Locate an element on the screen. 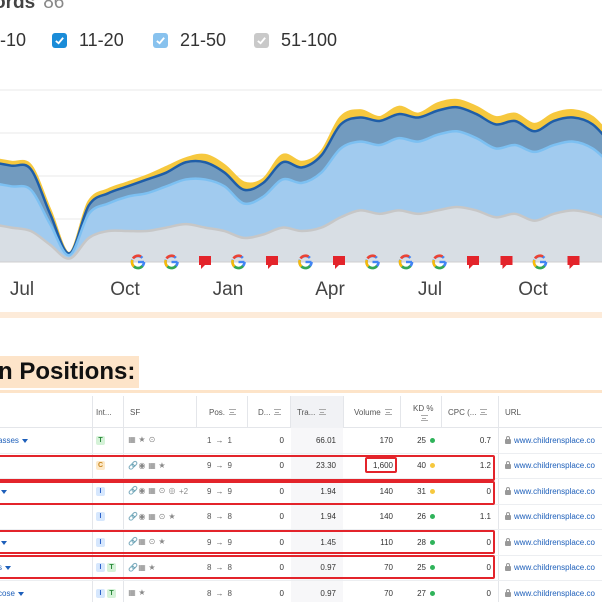  keyword-link: s is located at coordinates (5, 567).